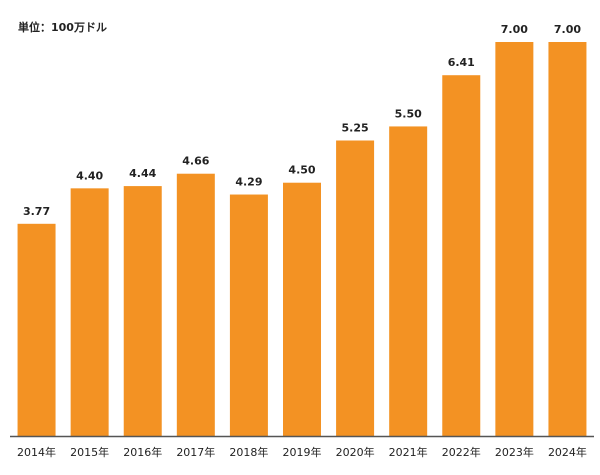 This screenshot has height=475, width=600. What do you see at coordinates (355, 452) in the screenshot?
I see `x-tick-label-6: 2020年` at bounding box center [355, 452].